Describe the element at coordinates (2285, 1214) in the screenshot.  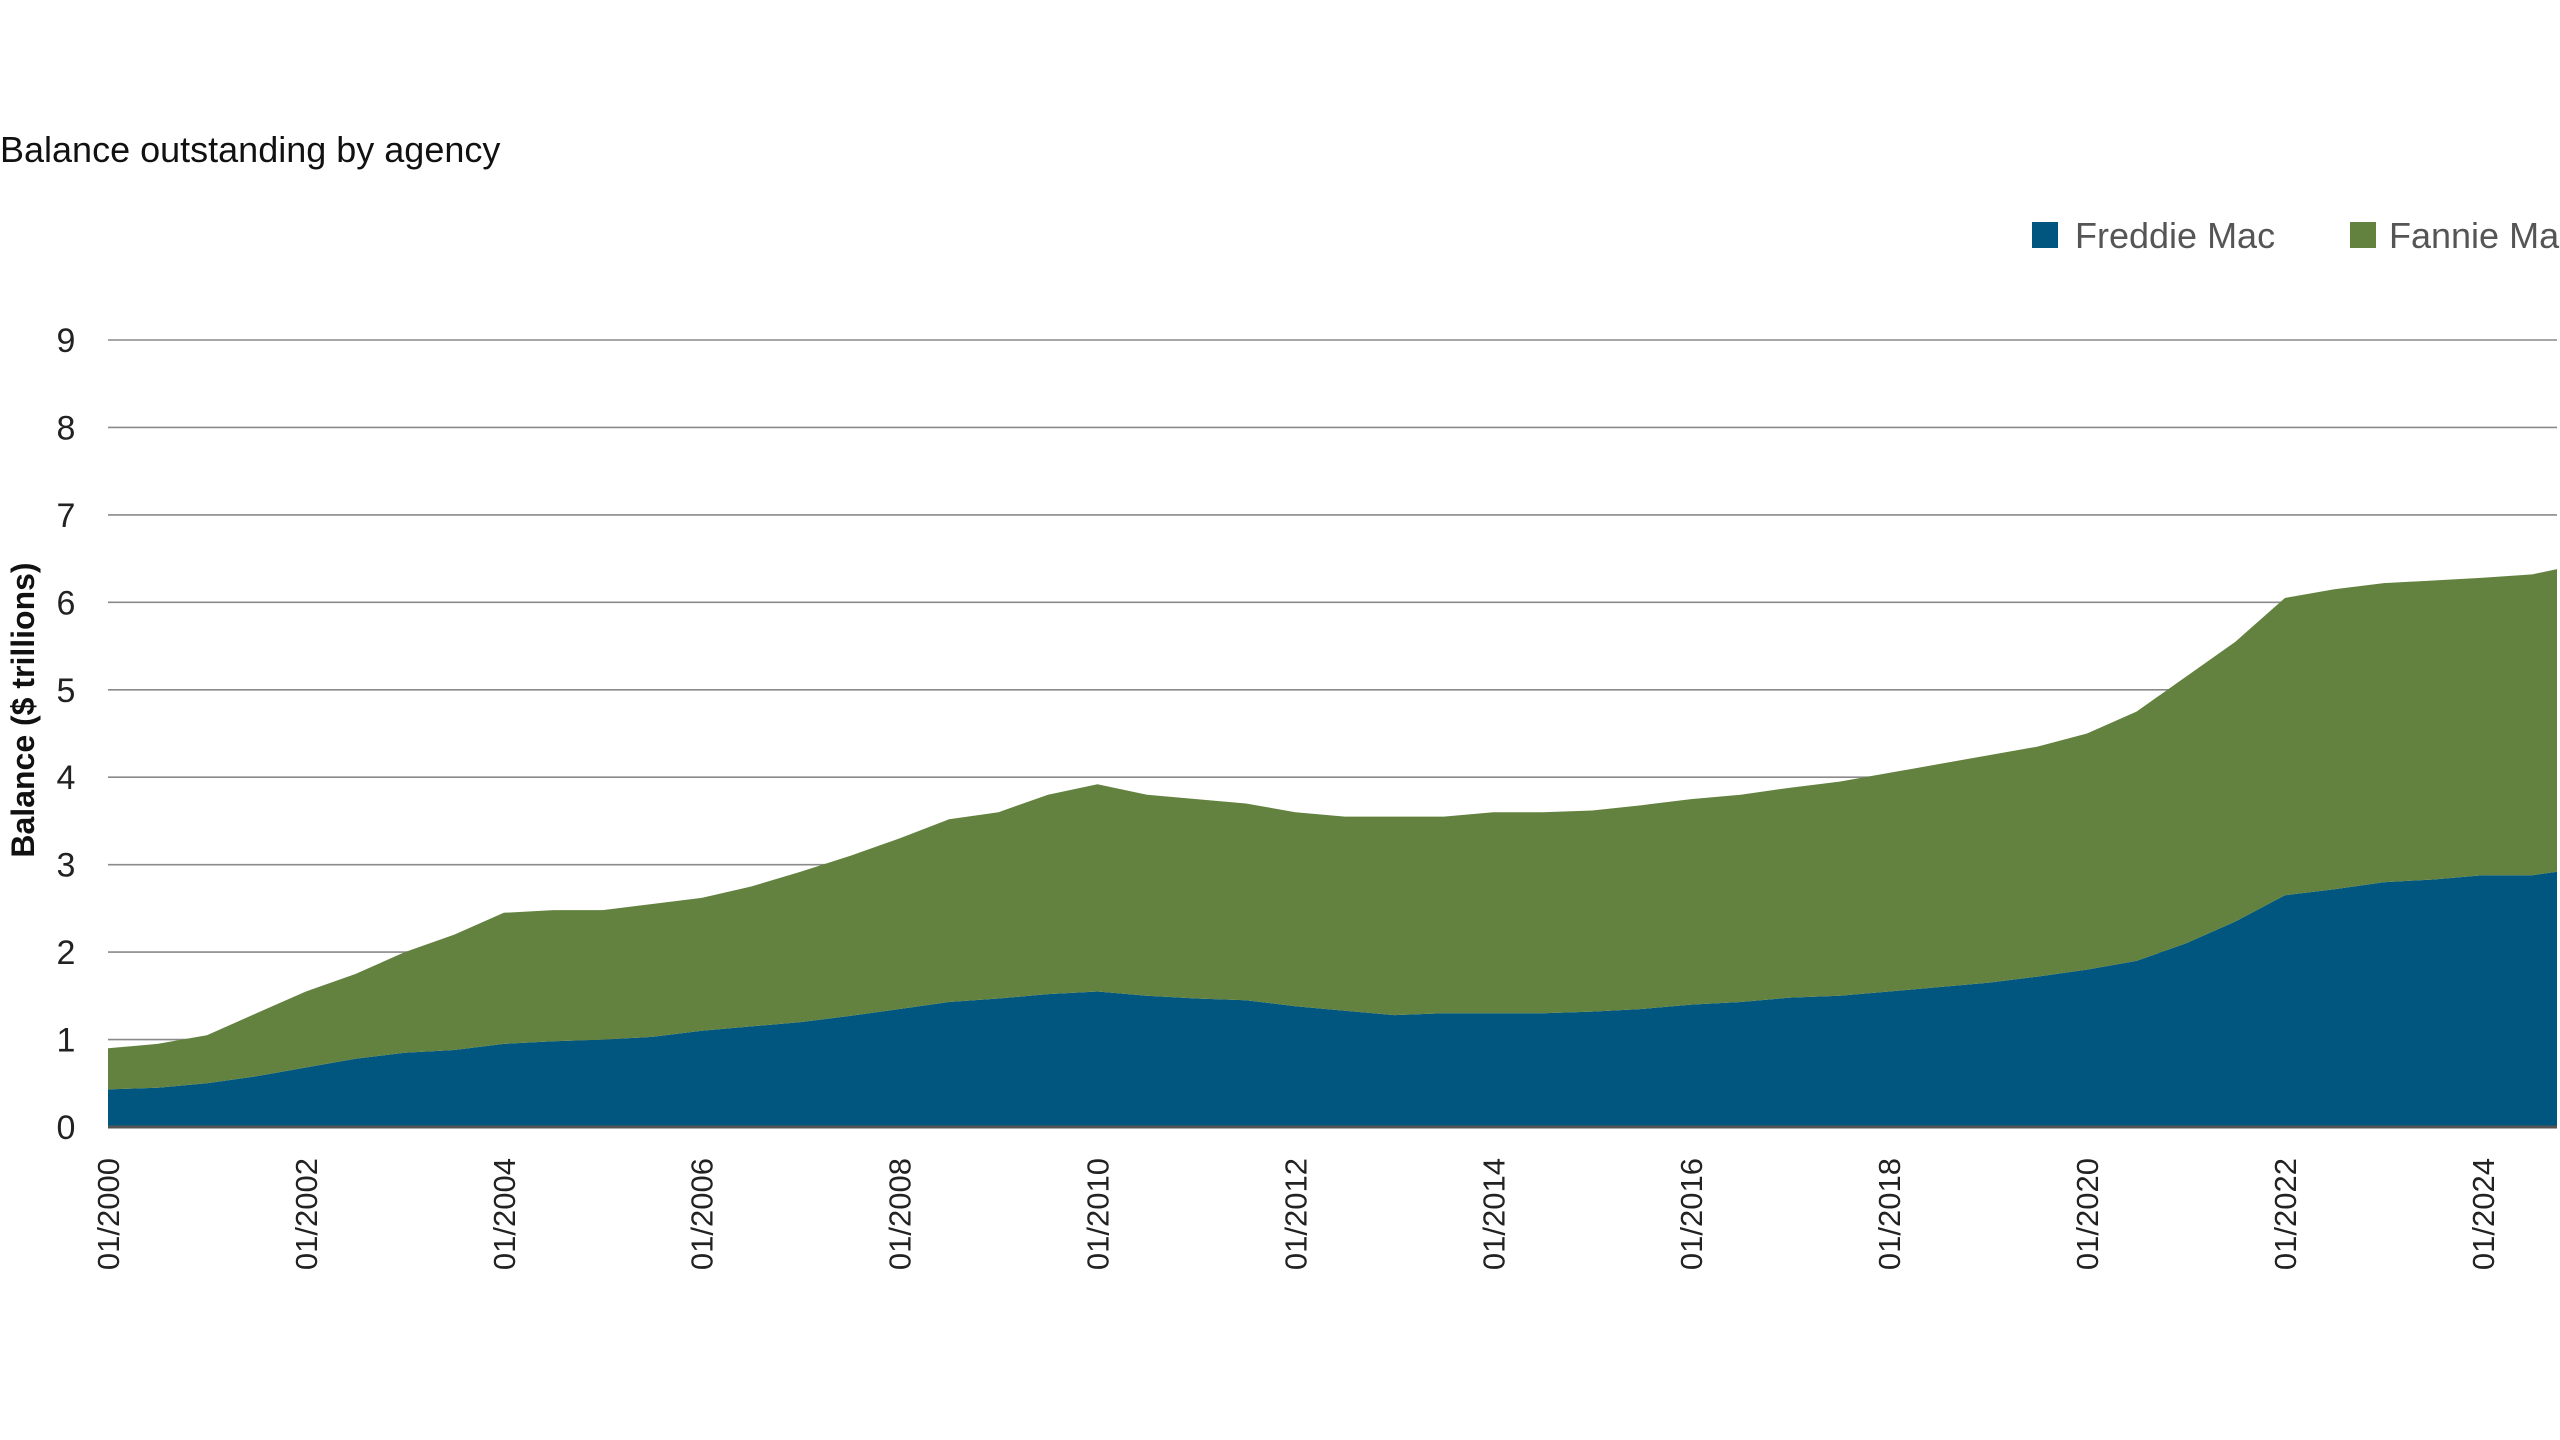
I see `x-tick-label: 01/2022` at that location.